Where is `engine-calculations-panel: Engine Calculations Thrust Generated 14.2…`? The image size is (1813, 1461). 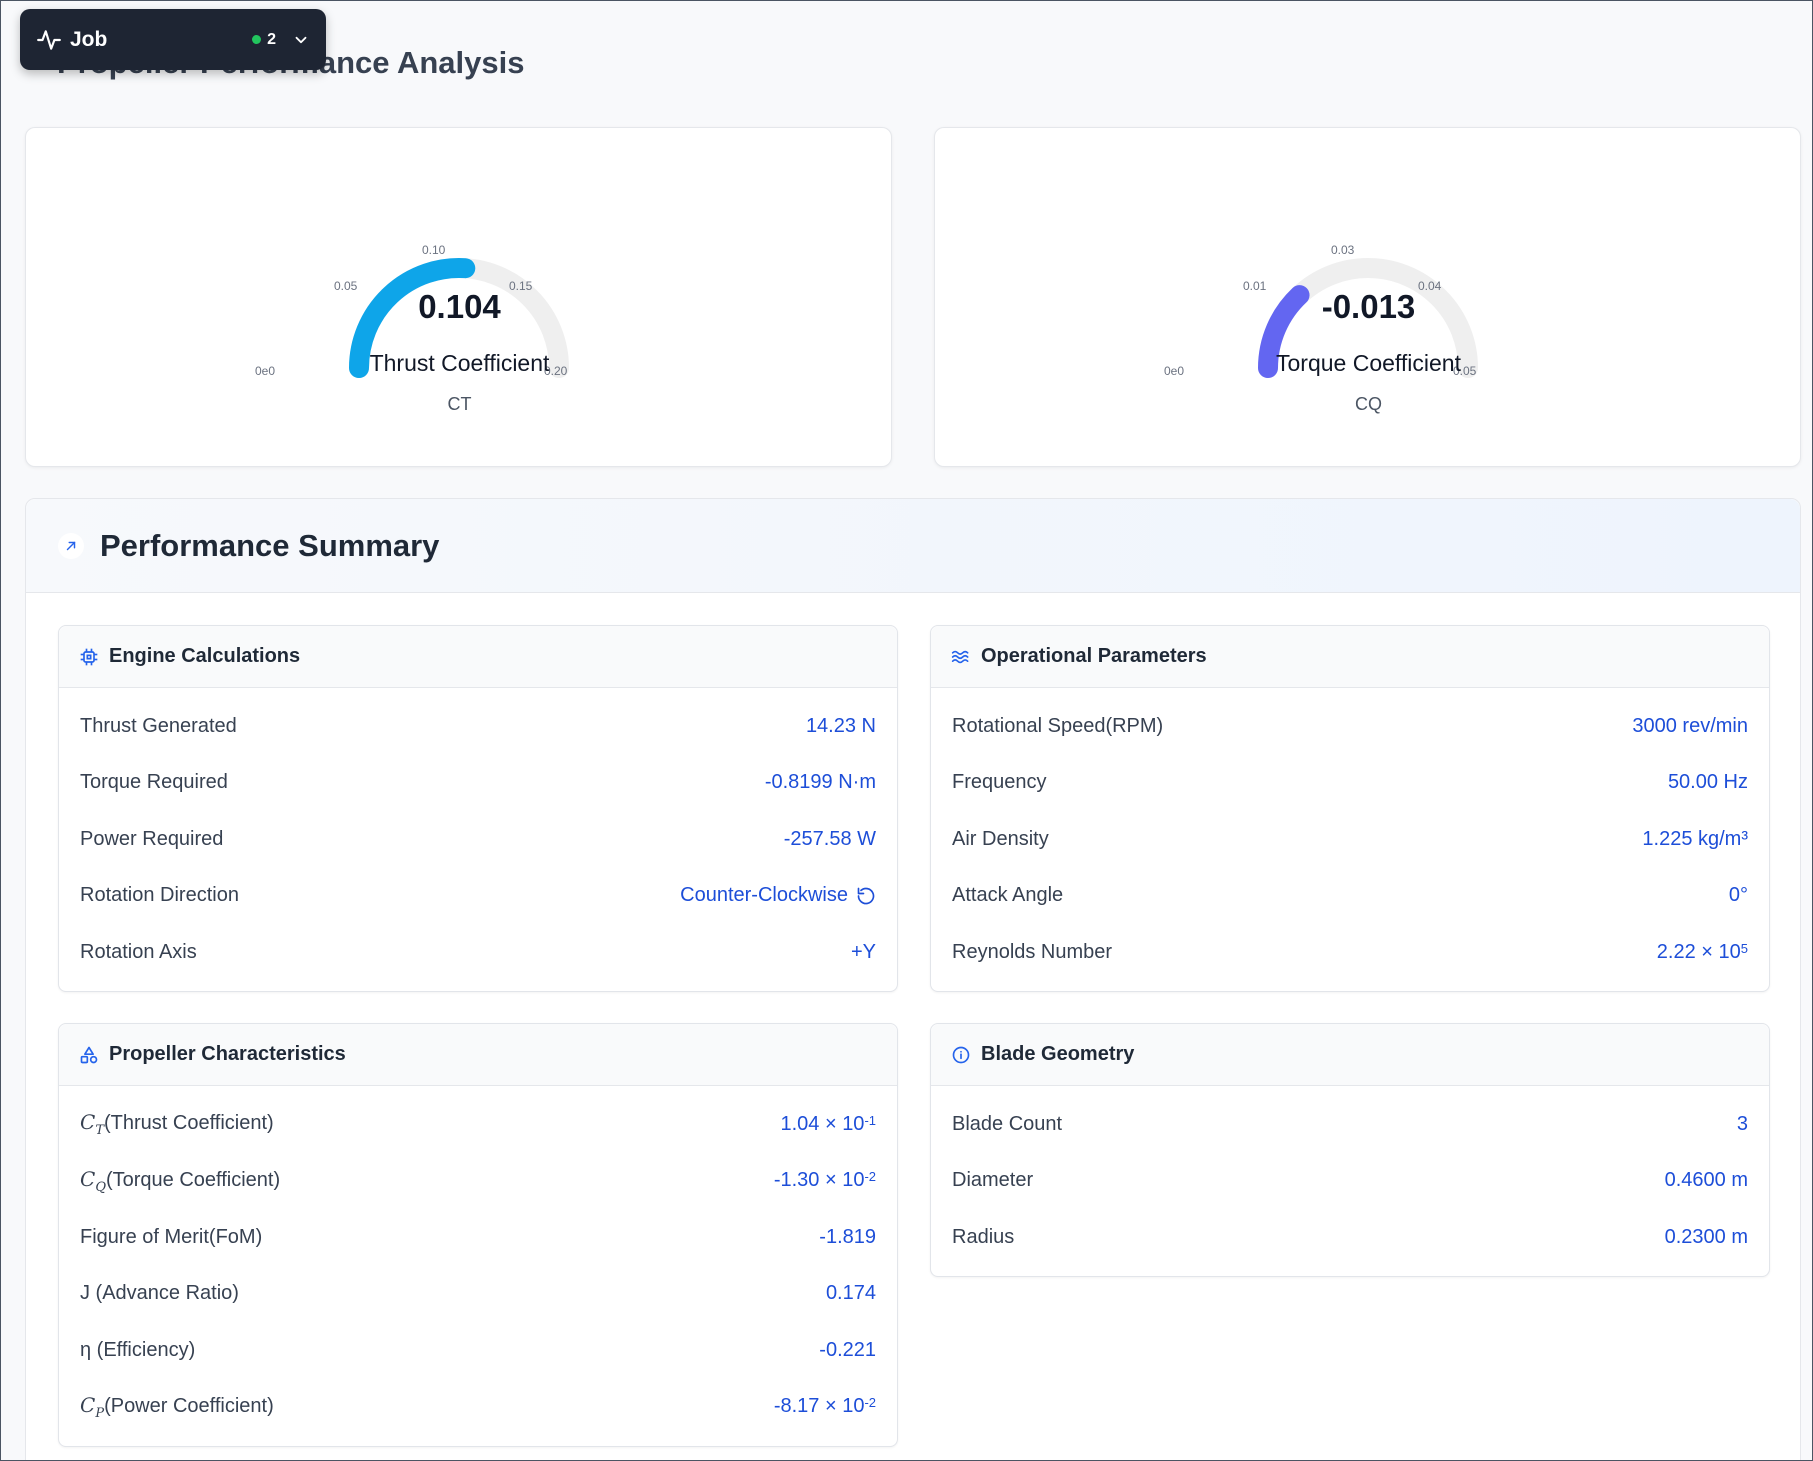
engine-calculations-panel: Engine Calculations Thrust Generated 14.2… is located at coordinates (478, 808).